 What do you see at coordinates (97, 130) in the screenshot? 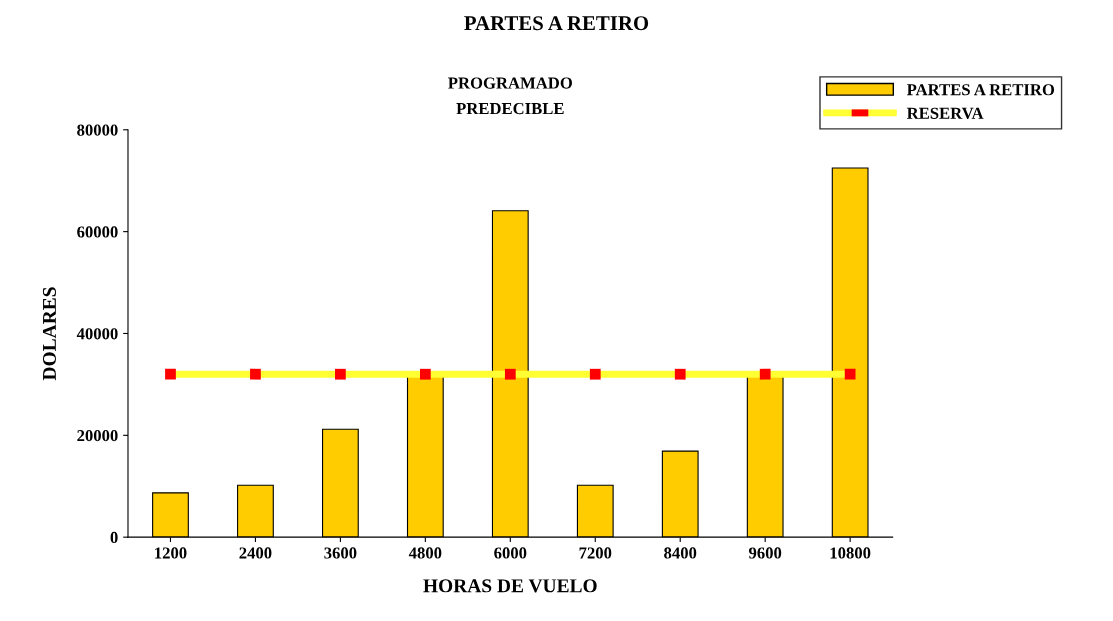
I see `y-tick-label: 80000` at bounding box center [97, 130].